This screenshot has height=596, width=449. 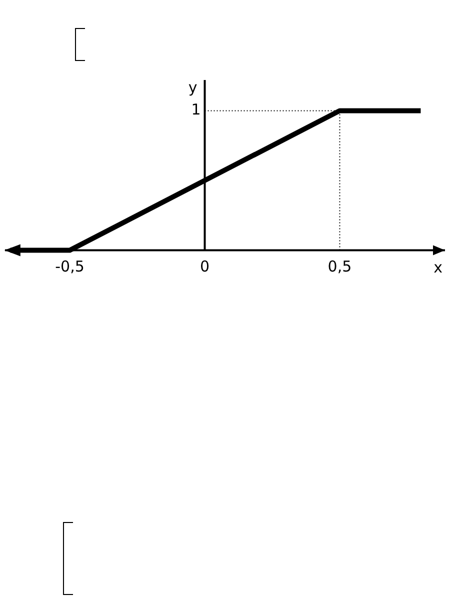 I want to click on x-tick-label: 0, so click(x=205, y=267).